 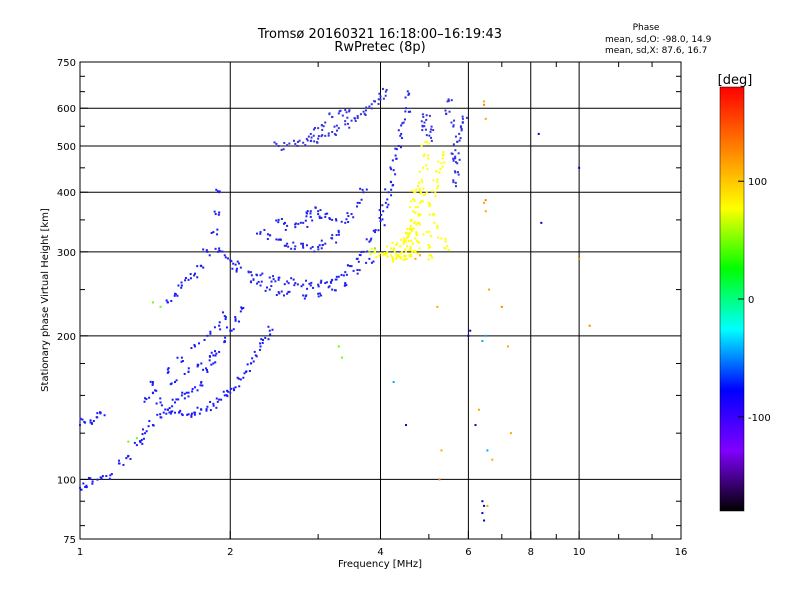 What do you see at coordinates (80, 552) in the screenshot?
I see `x-tick-label: 1` at bounding box center [80, 552].